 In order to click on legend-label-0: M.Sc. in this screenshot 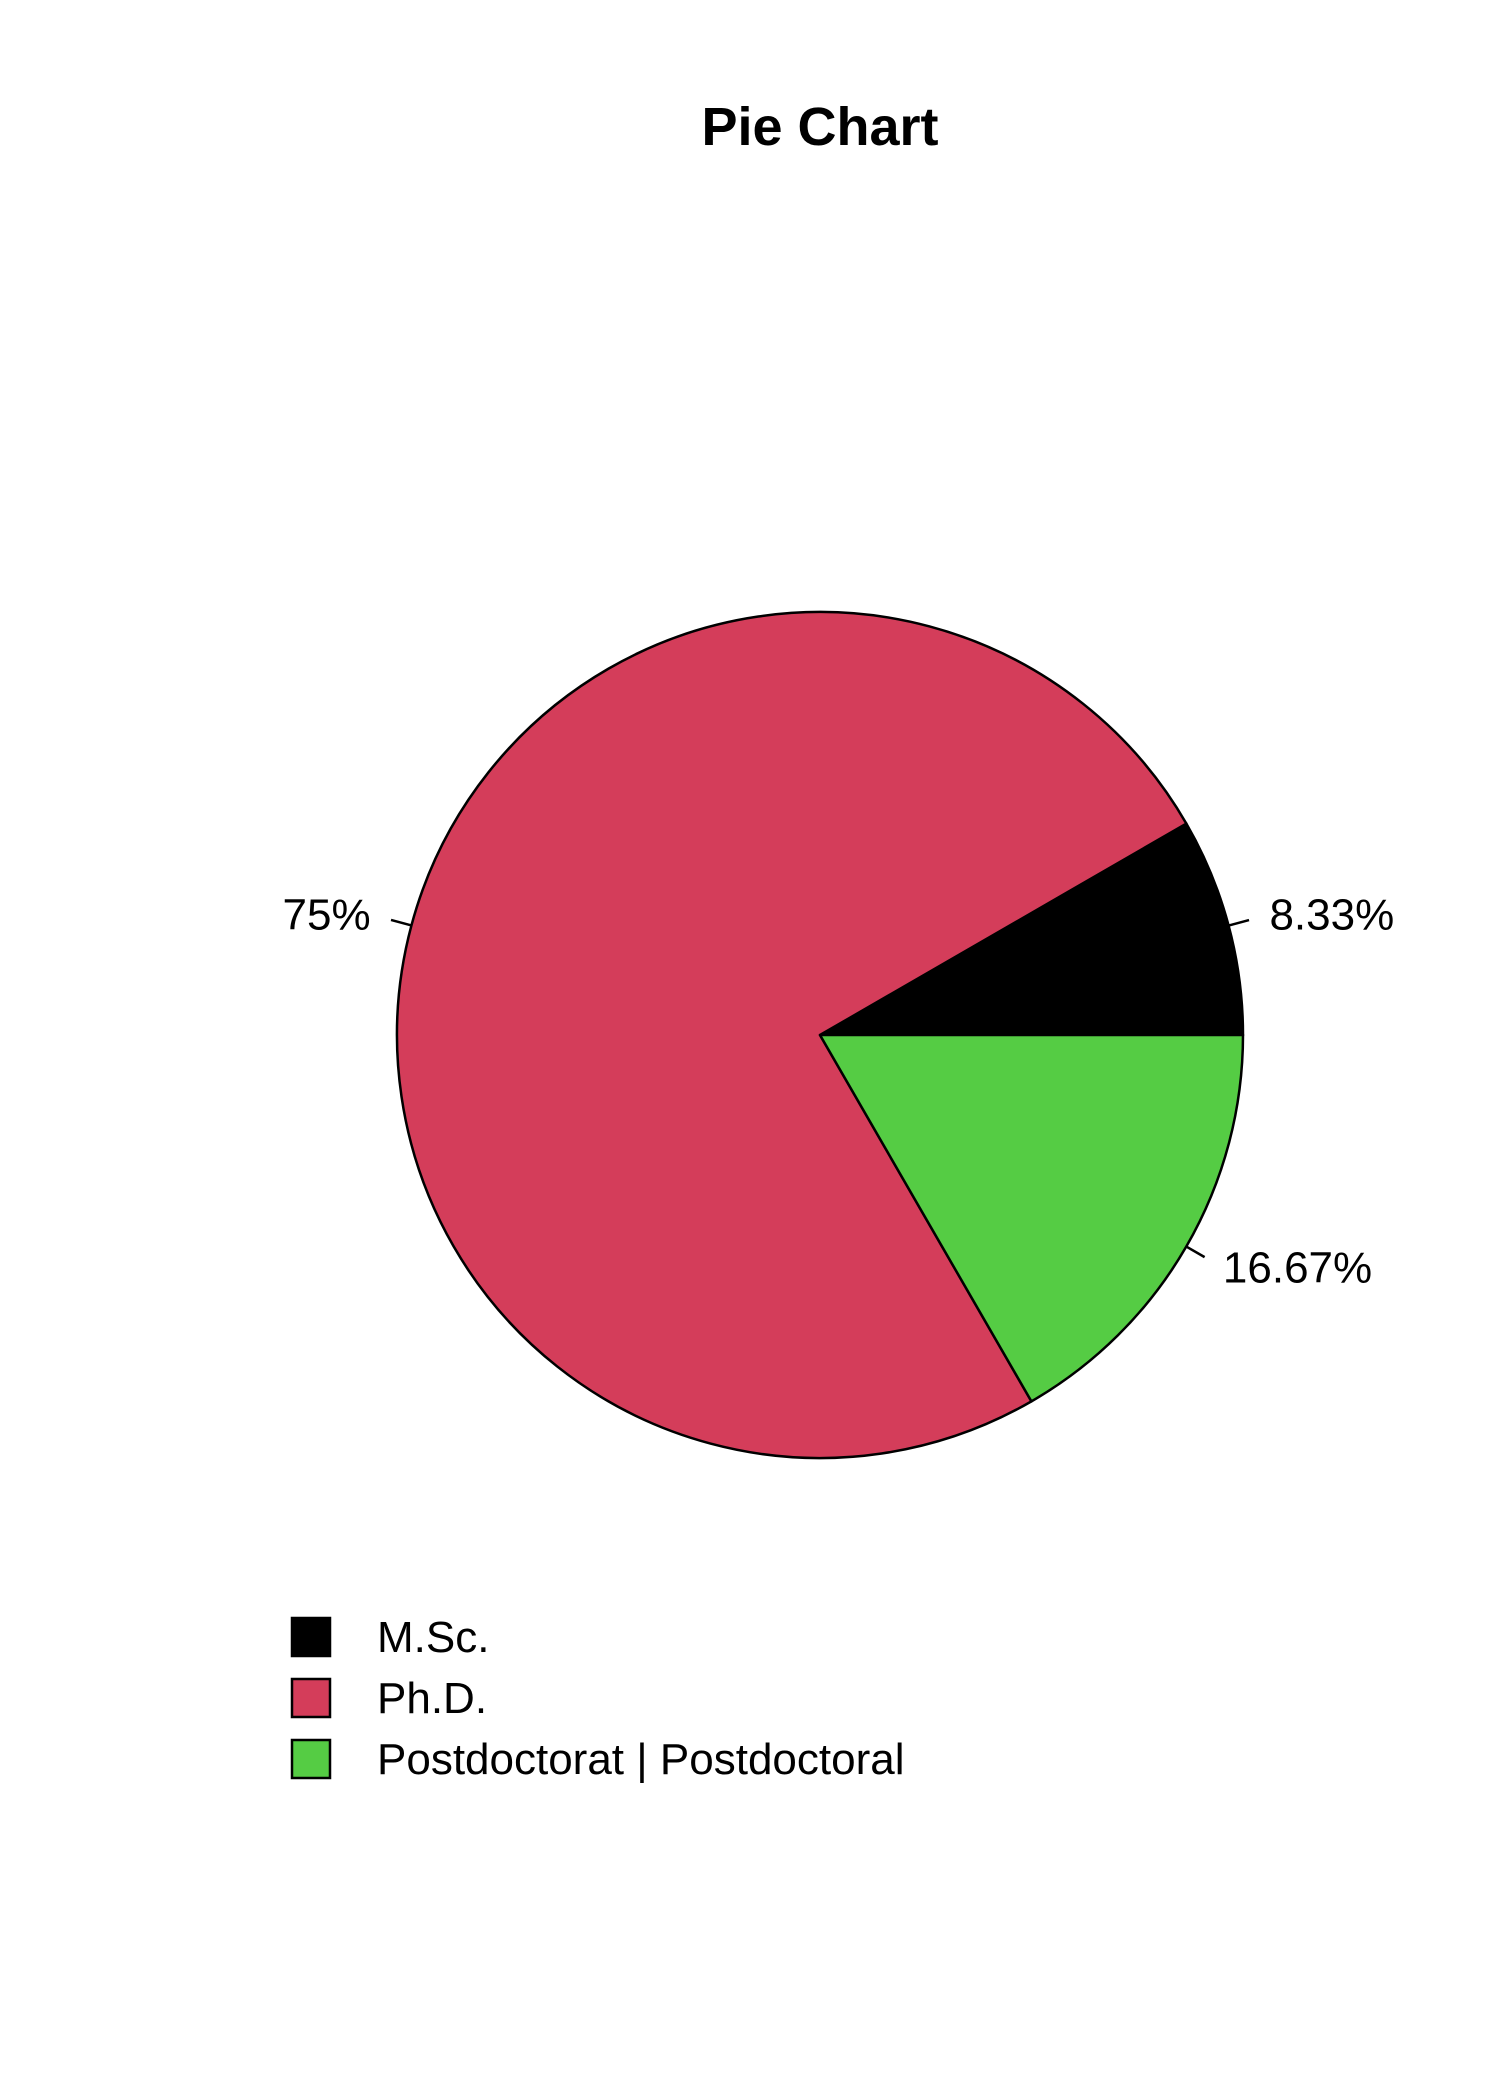, I will do `click(433, 1637)`.